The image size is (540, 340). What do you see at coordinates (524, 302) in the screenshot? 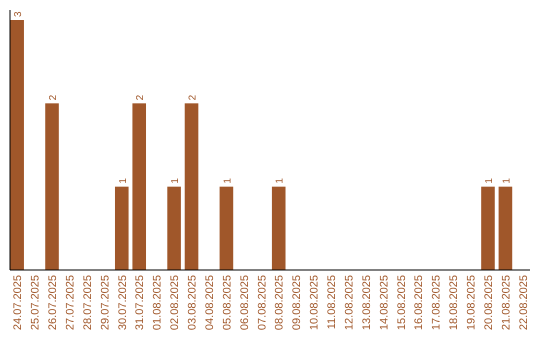
I see `x-tick-label: 22.08.2025` at bounding box center [524, 302].